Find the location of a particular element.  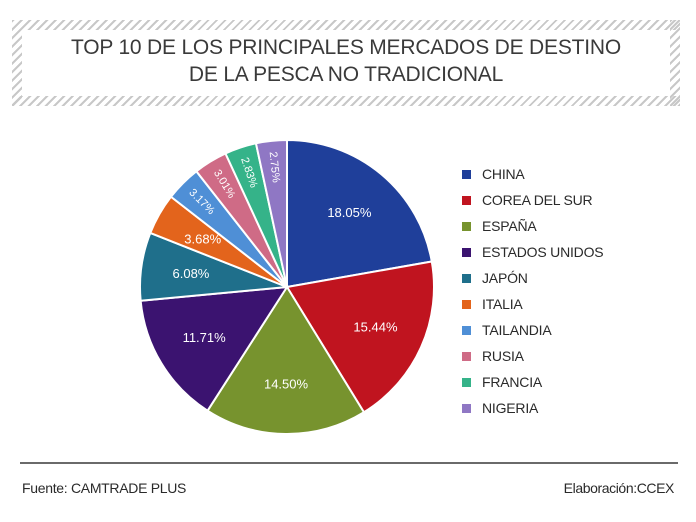

legend-label-nigeria: NIGERIA is located at coordinates (510, 408).